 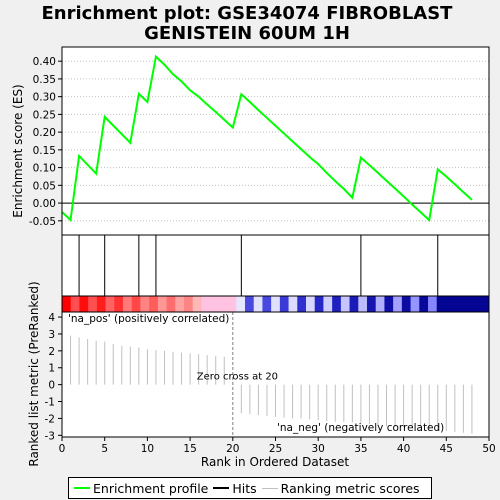 I want to click on x-tick-label: 0, so click(x=62, y=449).